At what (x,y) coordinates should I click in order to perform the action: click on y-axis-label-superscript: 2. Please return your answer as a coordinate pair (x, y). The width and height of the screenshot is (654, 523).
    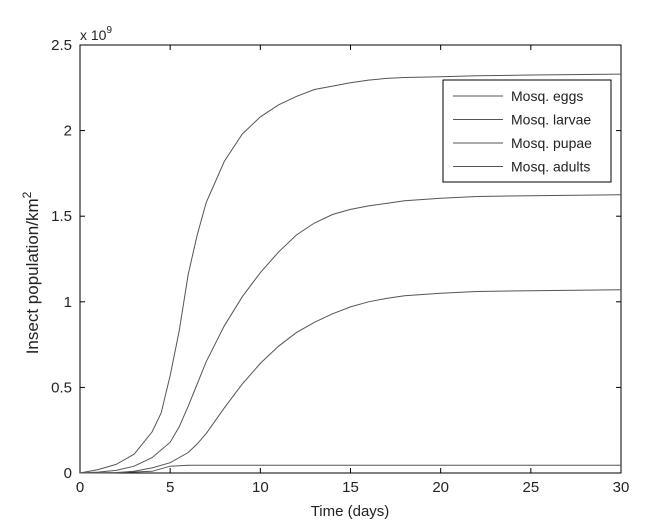
    Looking at the image, I should click on (27, 194).